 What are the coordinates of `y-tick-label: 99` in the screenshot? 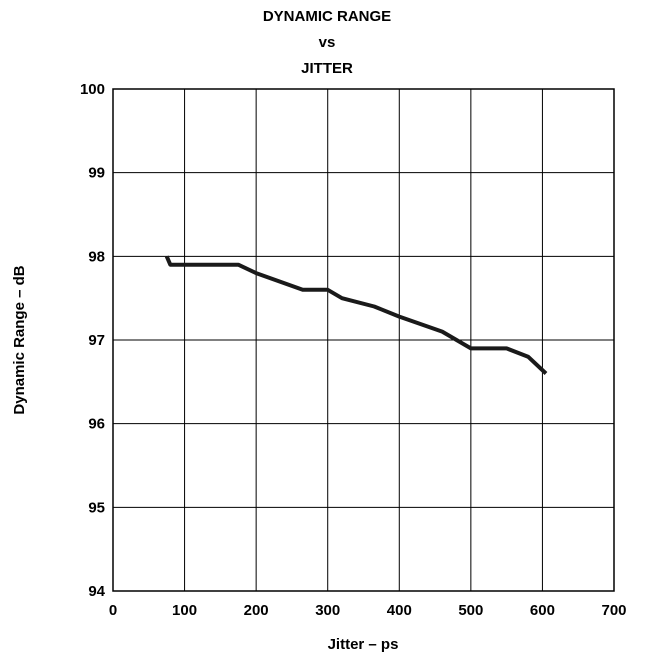 It's located at (96, 173).